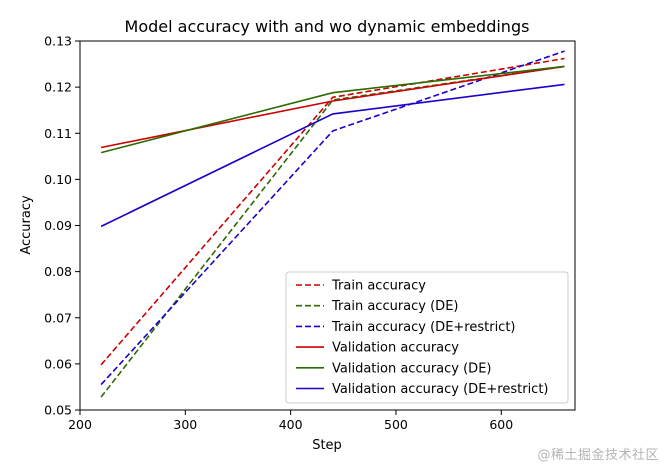 The width and height of the screenshot is (669, 475). What do you see at coordinates (58, 363) in the screenshot?
I see `y-tick-label: 0.06` at bounding box center [58, 363].